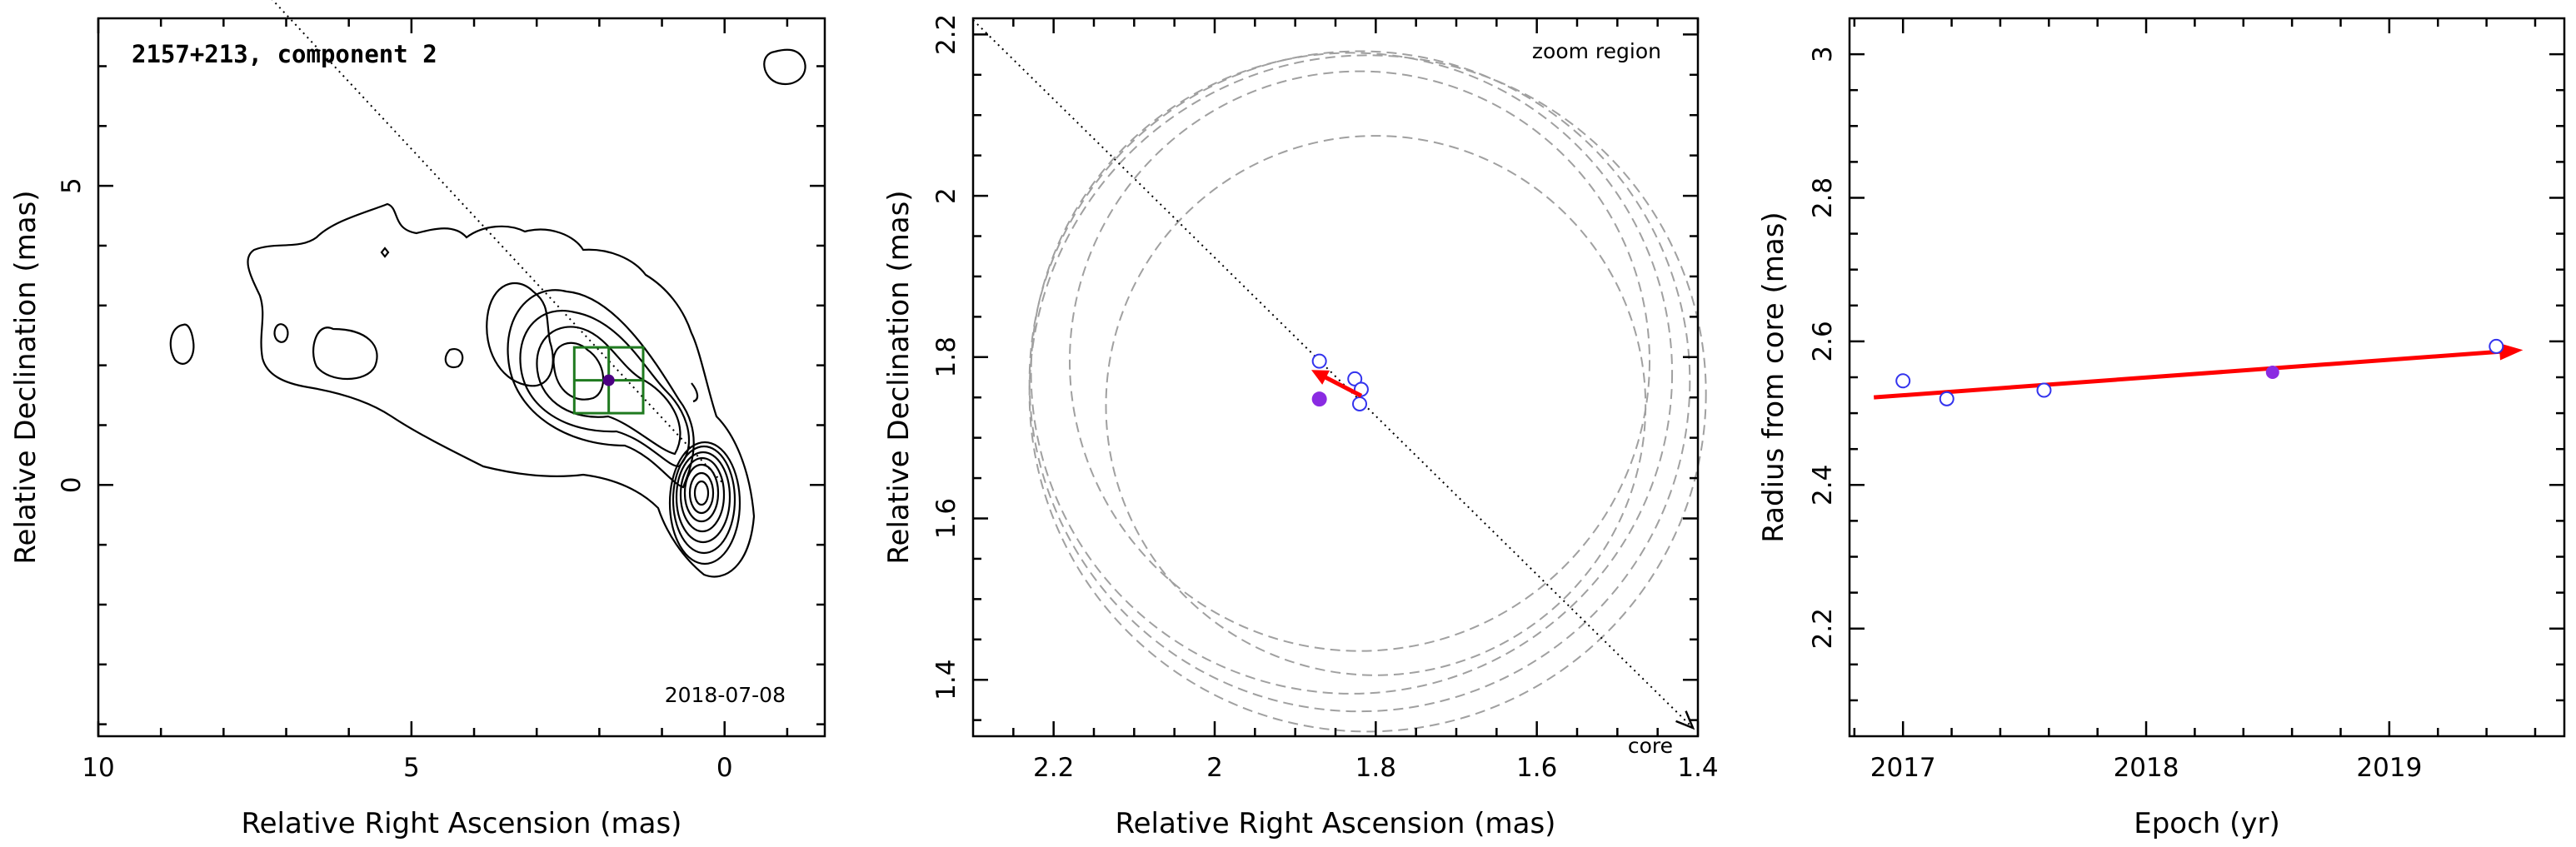  I want to click on x-axis-label: Epoch (yr), so click(2207, 823).